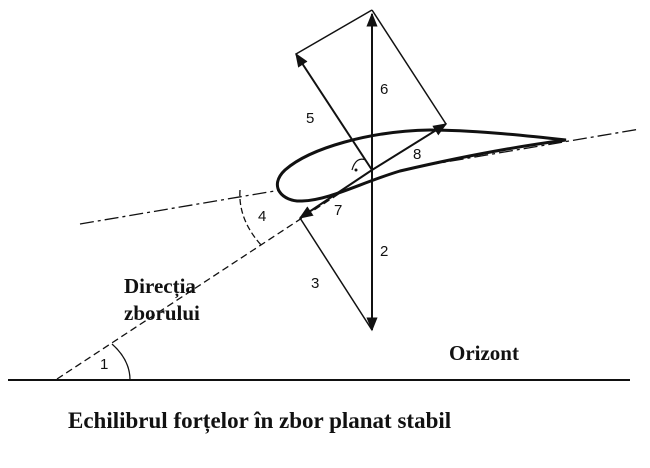  I want to click on vector-8-drag, so click(409, 147).